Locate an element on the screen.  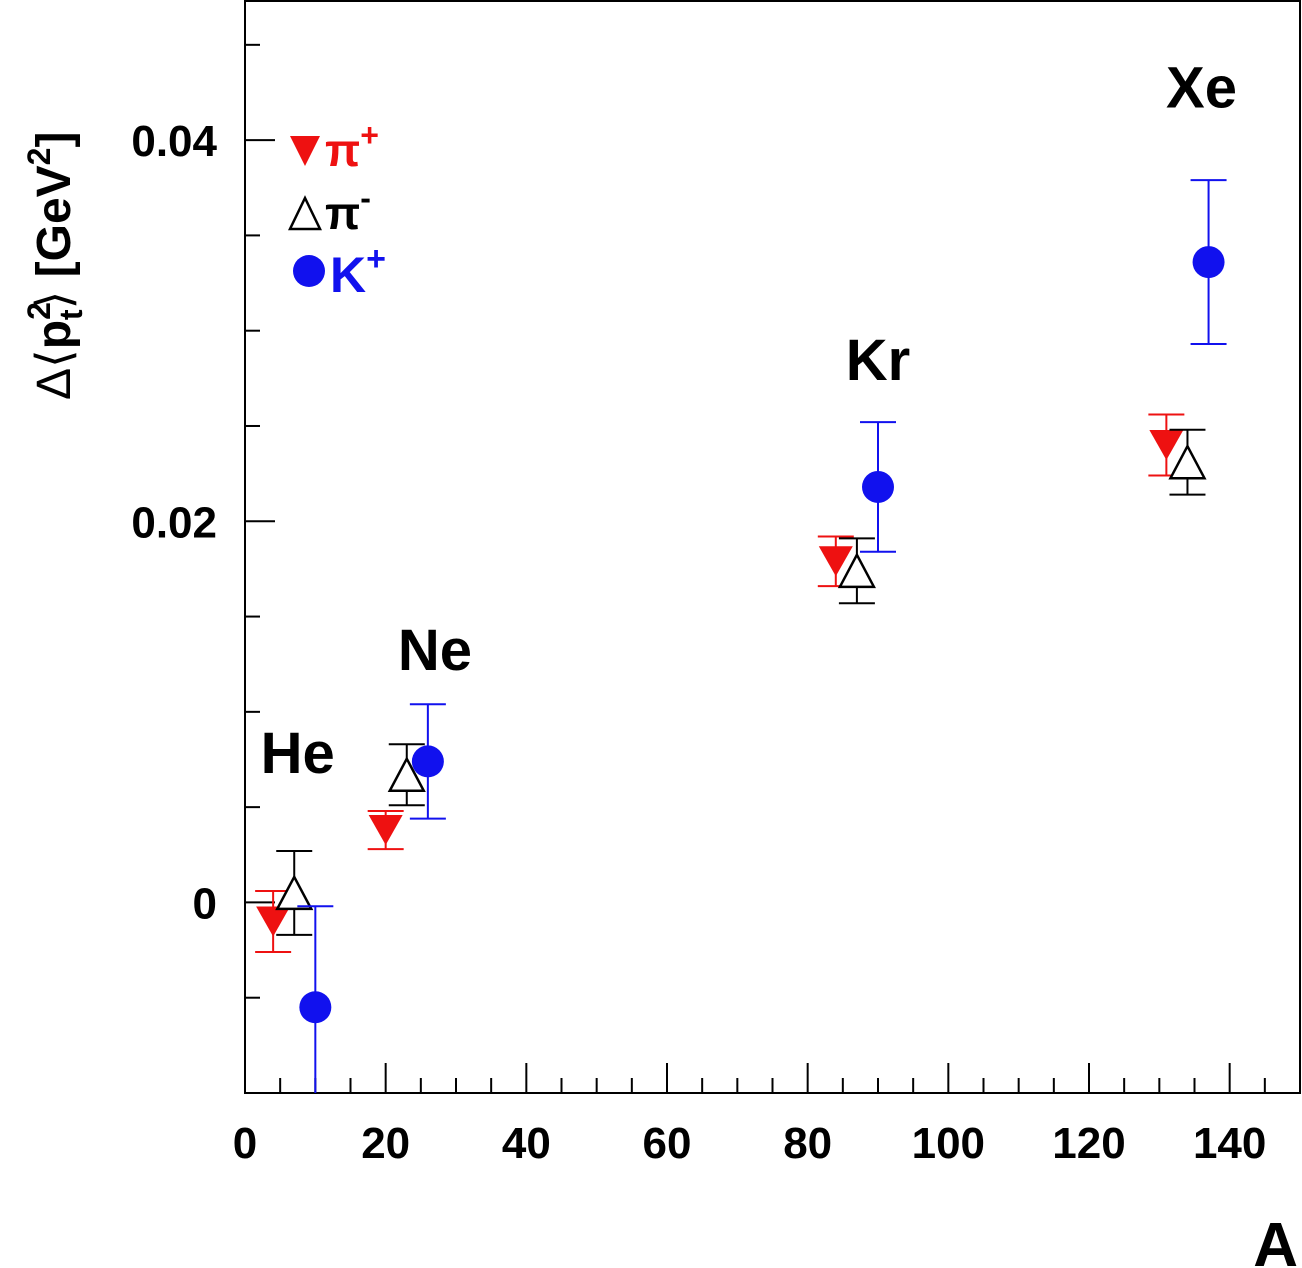
legend-label-k-plus-sup: + is located at coordinates (376, 259).